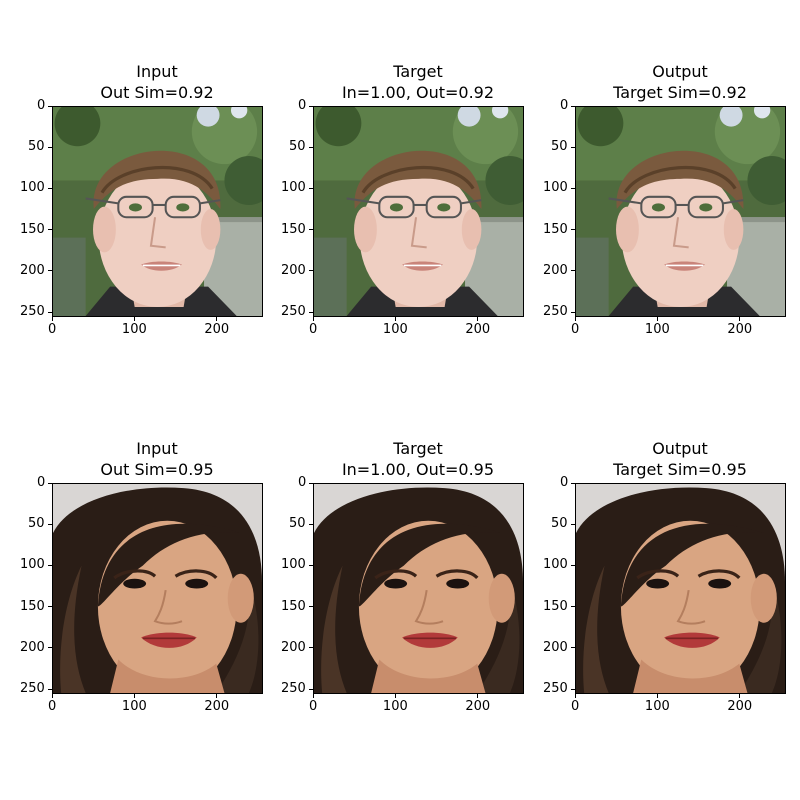  Describe the element at coordinates (418, 459) in the screenshot. I see `panel-title-5: Target In=1.00, Out=0.95` at that location.